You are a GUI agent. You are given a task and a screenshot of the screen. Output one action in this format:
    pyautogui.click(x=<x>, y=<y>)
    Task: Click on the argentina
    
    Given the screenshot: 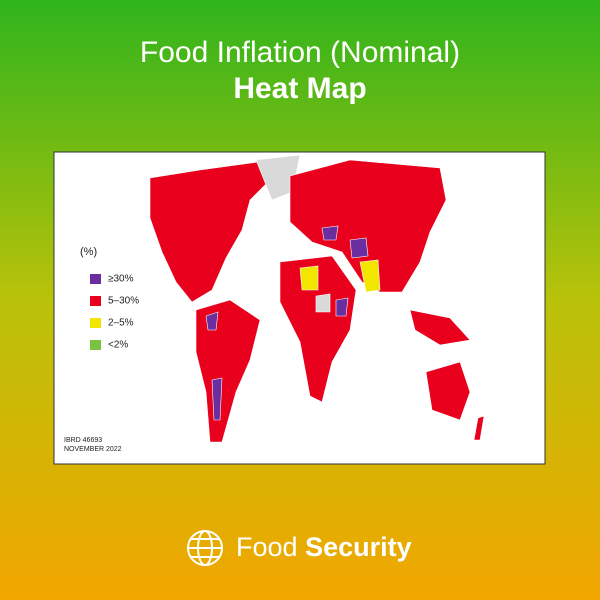 What is the action you would take?
    pyautogui.click(x=217, y=399)
    